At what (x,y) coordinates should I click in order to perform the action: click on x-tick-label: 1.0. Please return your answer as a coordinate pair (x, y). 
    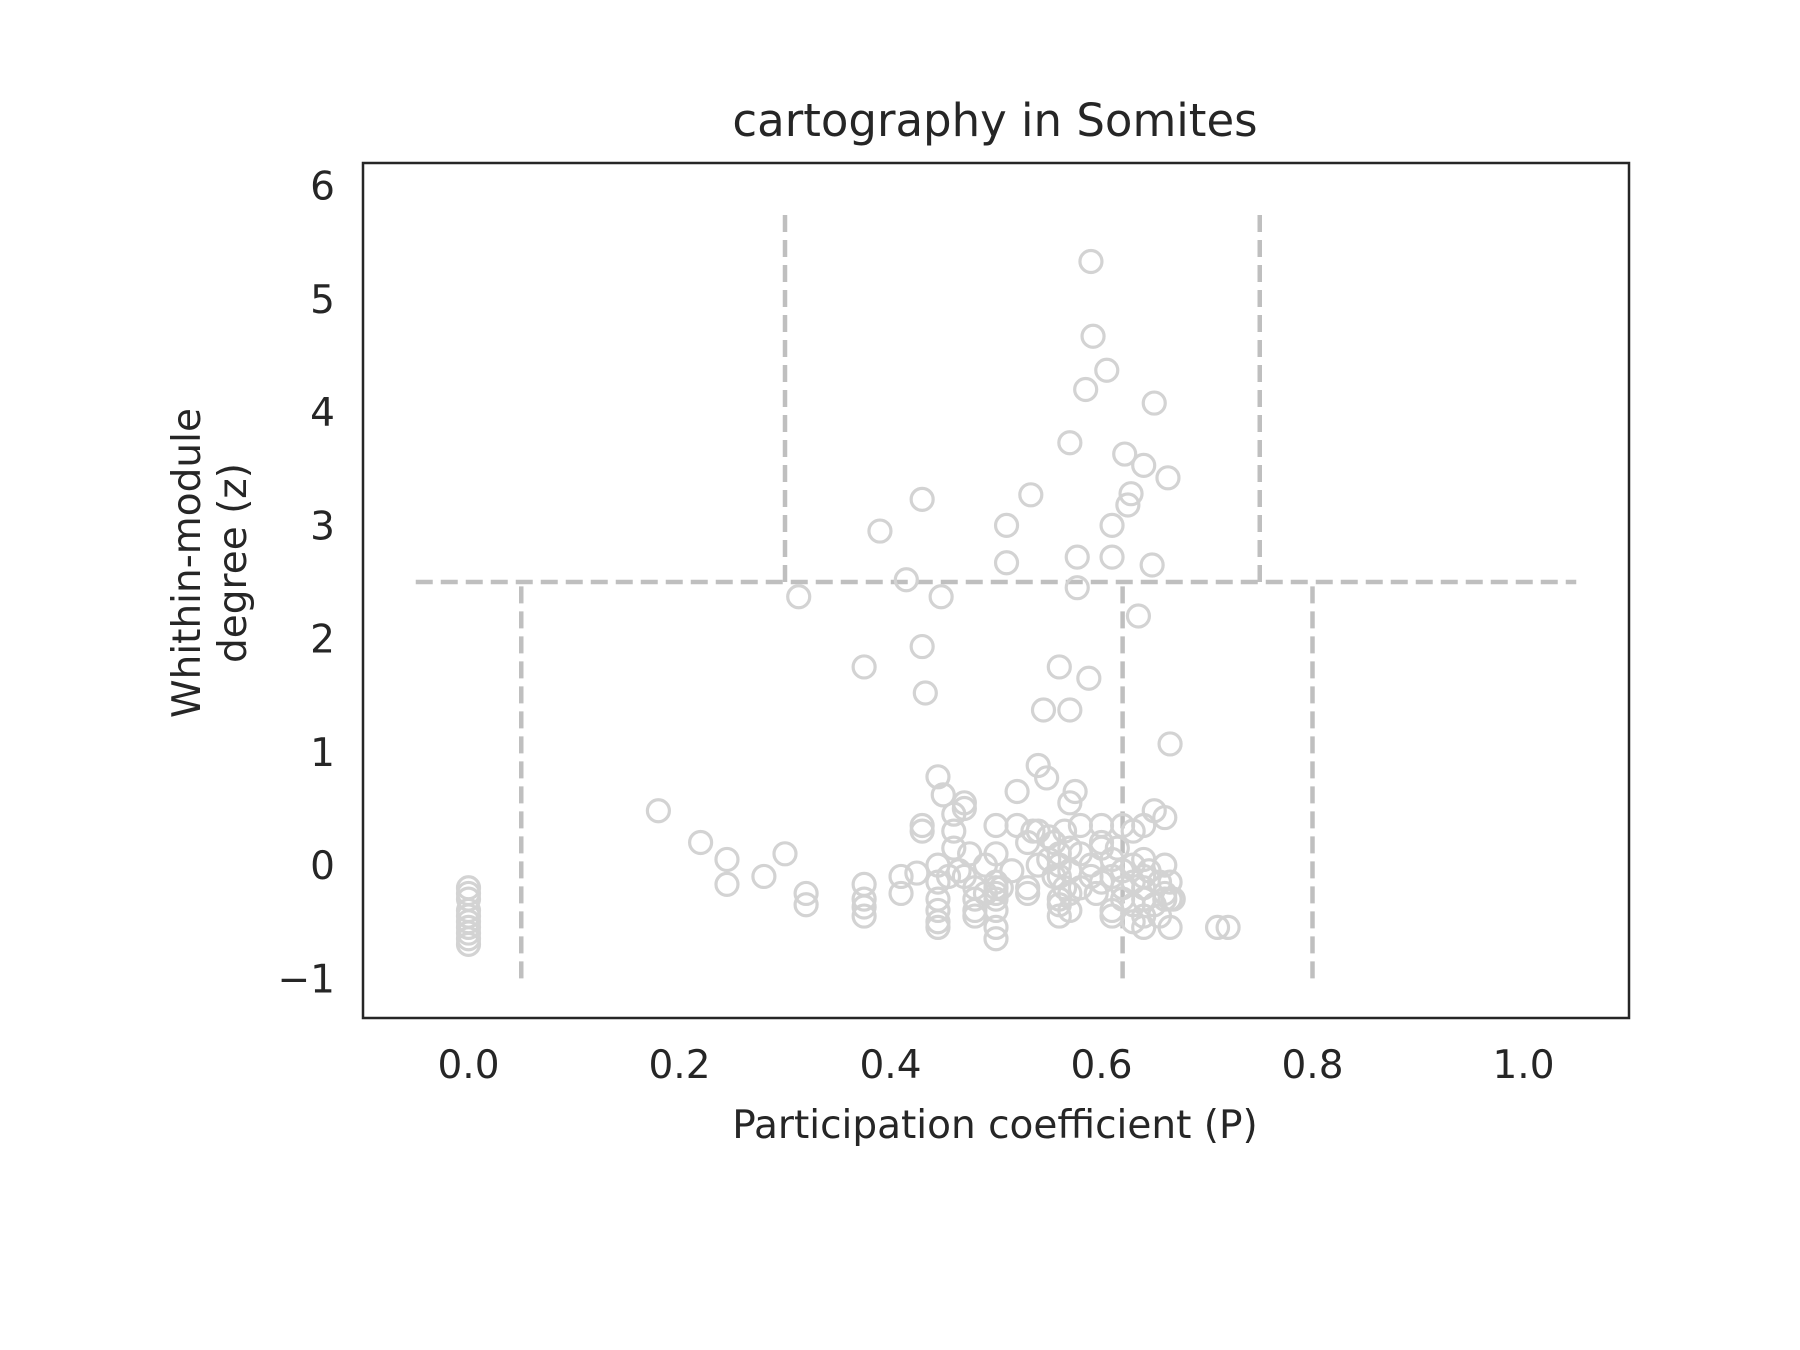
    Looking at the image, I should click on (1523, 1065).